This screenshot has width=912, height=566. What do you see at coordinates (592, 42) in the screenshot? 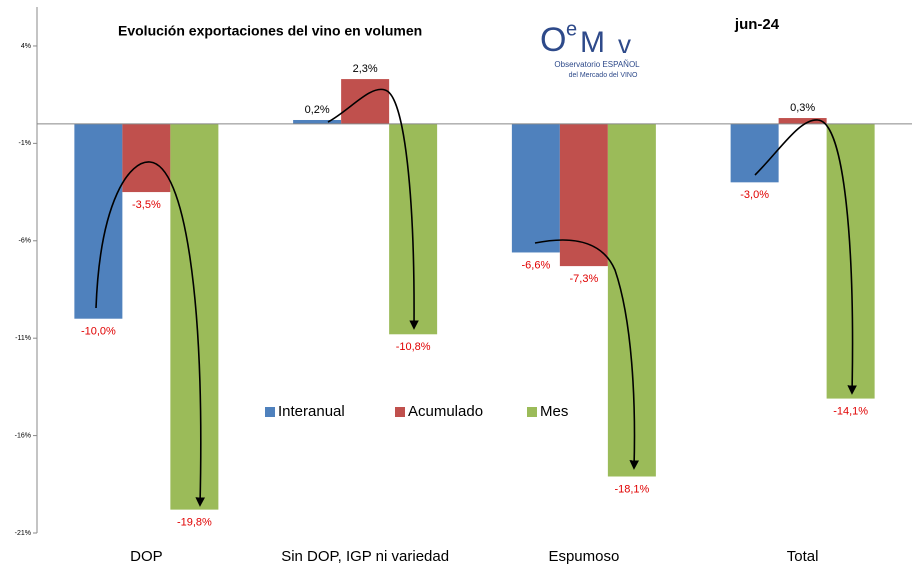
I see `logo-letter: M` at bounding box center [592, 42].